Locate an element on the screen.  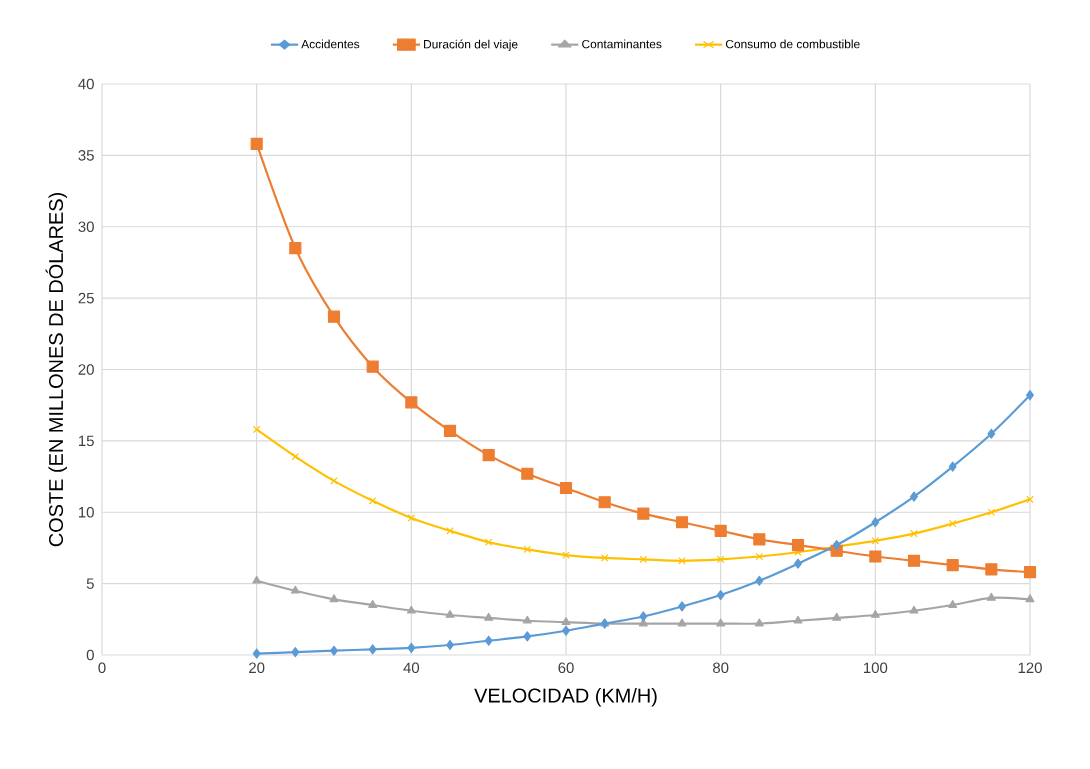
x-tick-label: 40 is located at coordinates (411, 668).